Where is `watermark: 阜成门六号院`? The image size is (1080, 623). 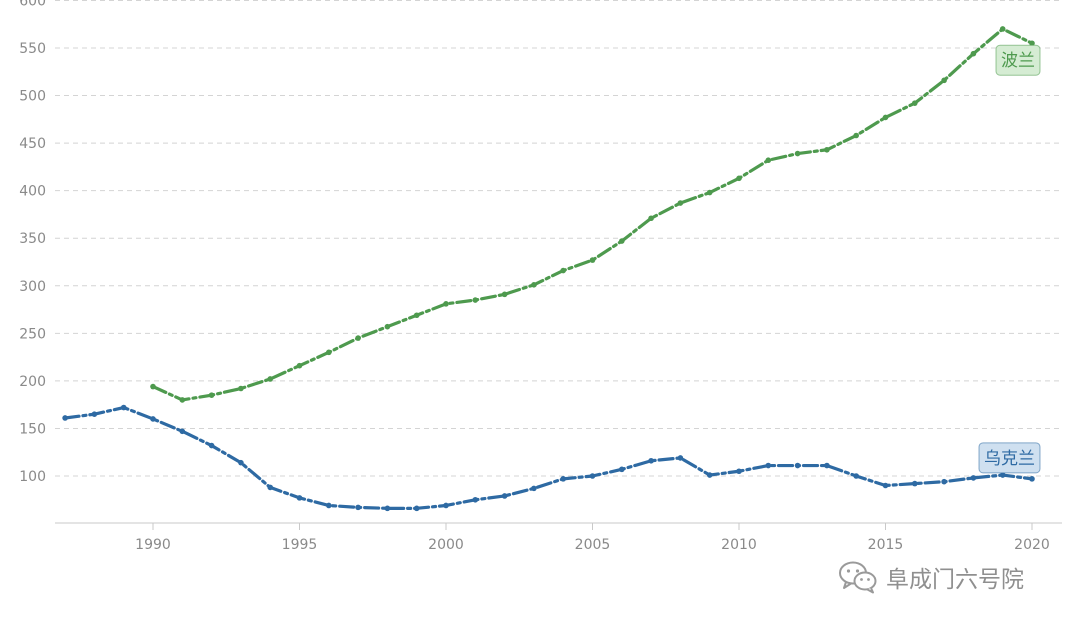 watermark: 阜成门六号院 is located at coordinates (931, 577).